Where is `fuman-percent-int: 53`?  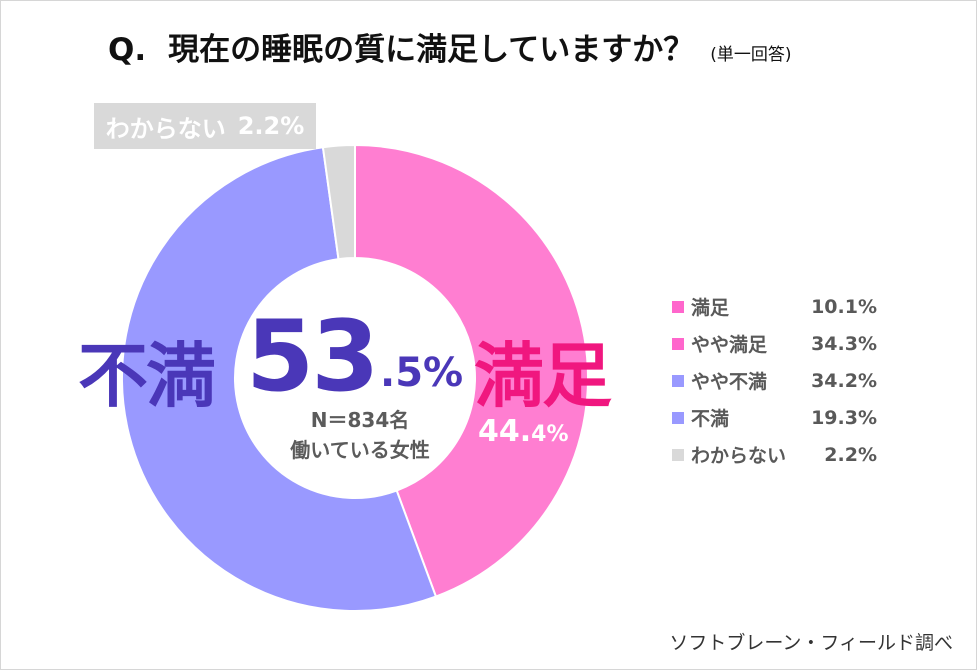 fuman-percent-int: 53 is located at coordinates (312, 357).